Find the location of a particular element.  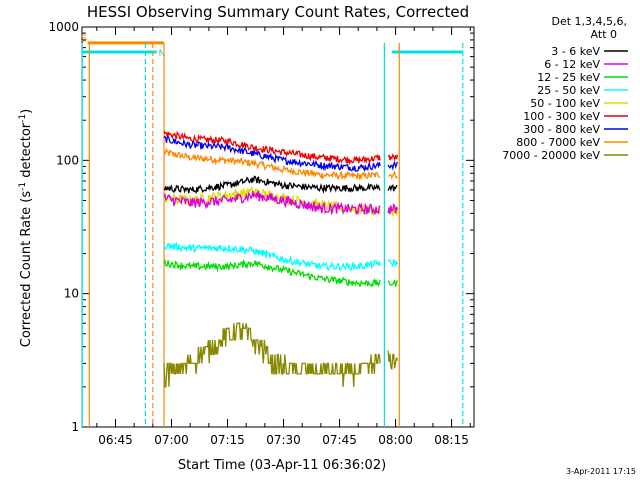

x-tick-label: 06:45 is located at coordinates (115, 440).